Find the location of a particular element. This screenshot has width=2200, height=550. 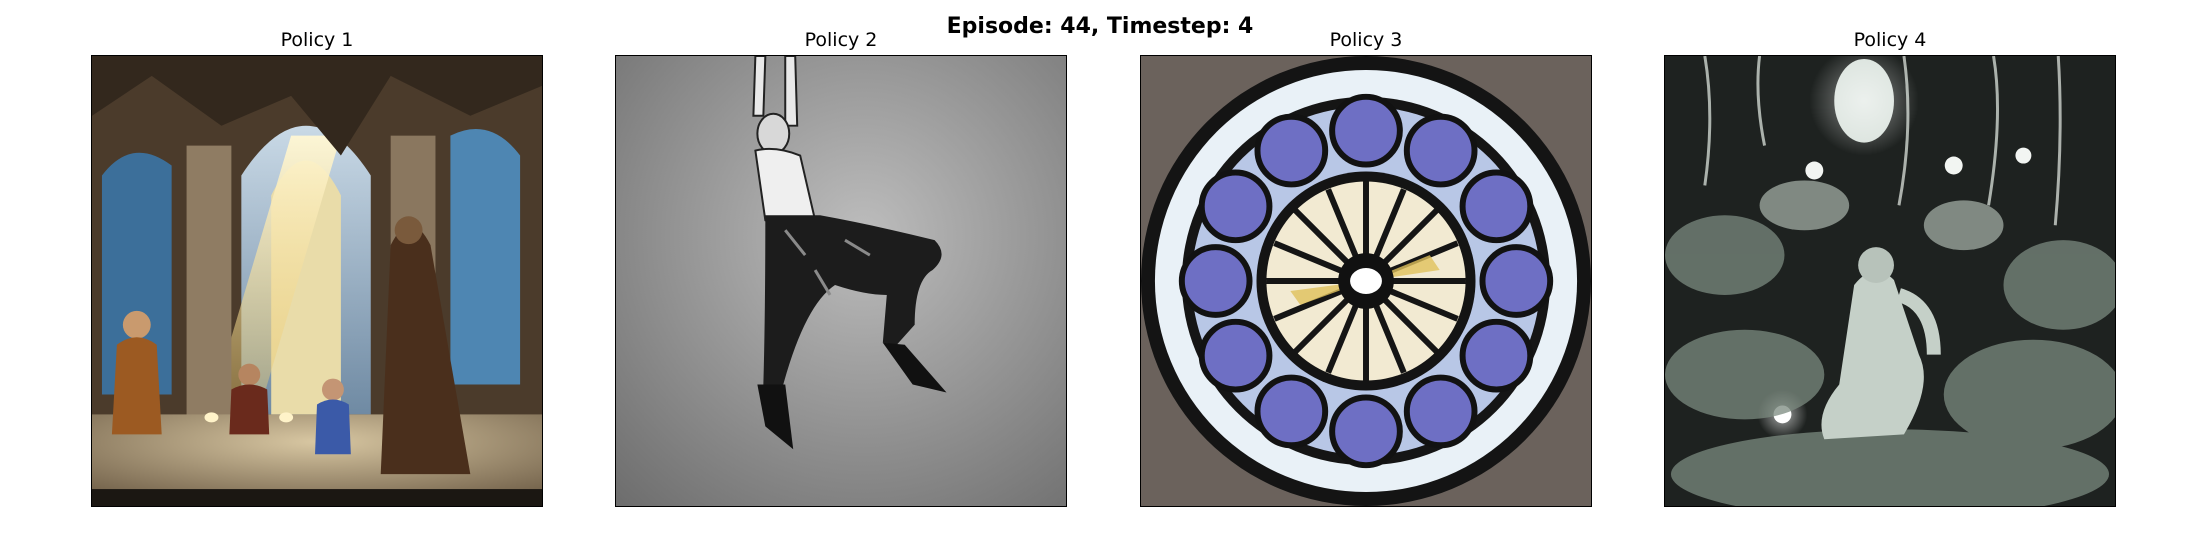

figure-title: Episode: 44, Timestep: 4 is located at coordinates (1100, 26).